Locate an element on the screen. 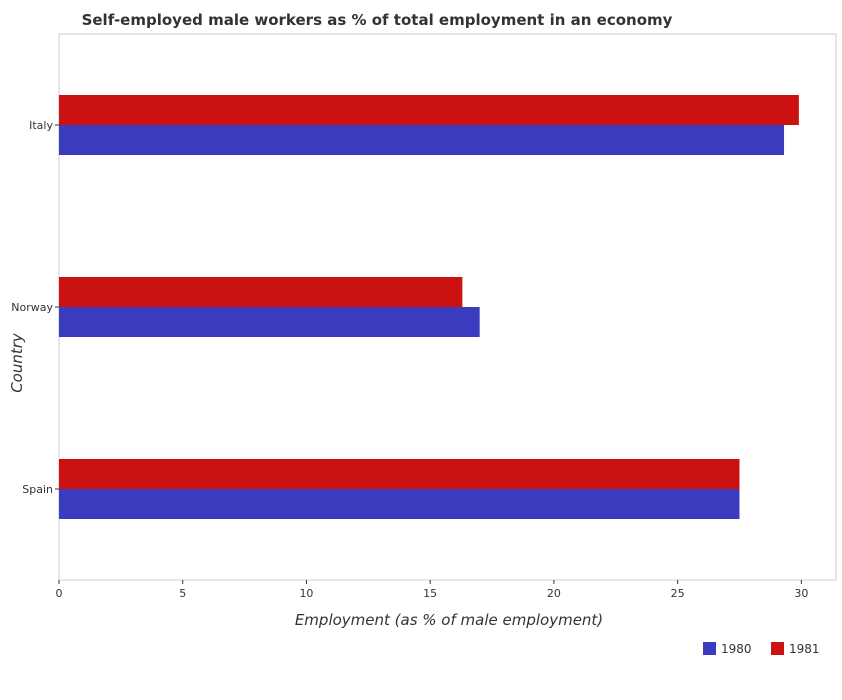 The image size is (842, 700). legend-label-1981: 1981 is located at coordinates (804, 649).